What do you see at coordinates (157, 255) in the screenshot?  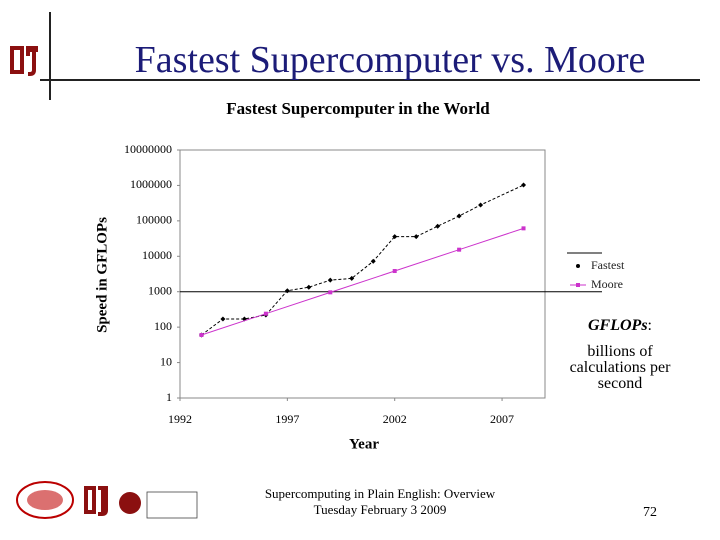 I see `y-tick-label: 10000` at bounding box center [157, 255].